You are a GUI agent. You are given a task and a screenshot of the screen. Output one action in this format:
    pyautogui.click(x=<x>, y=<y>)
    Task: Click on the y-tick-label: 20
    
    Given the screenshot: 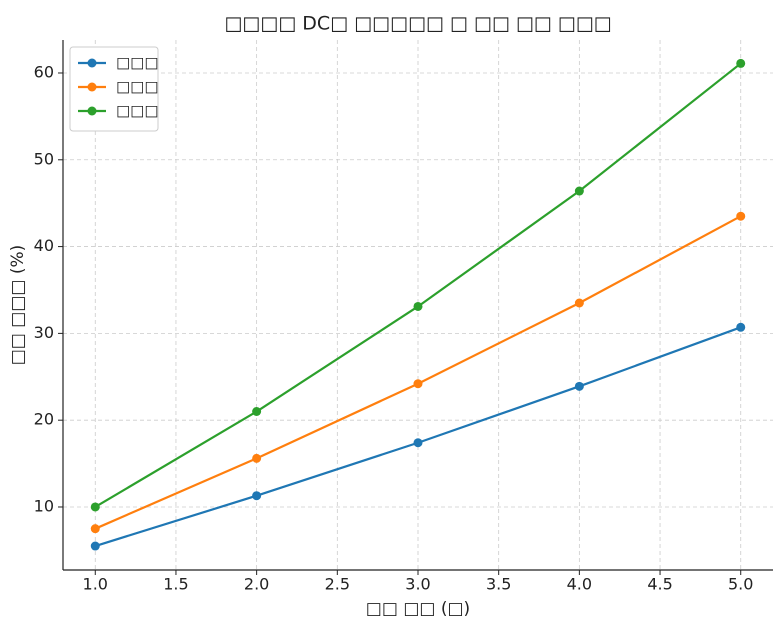 What is the action you would take?
    pyautogui.click(x=44, y=419)
    